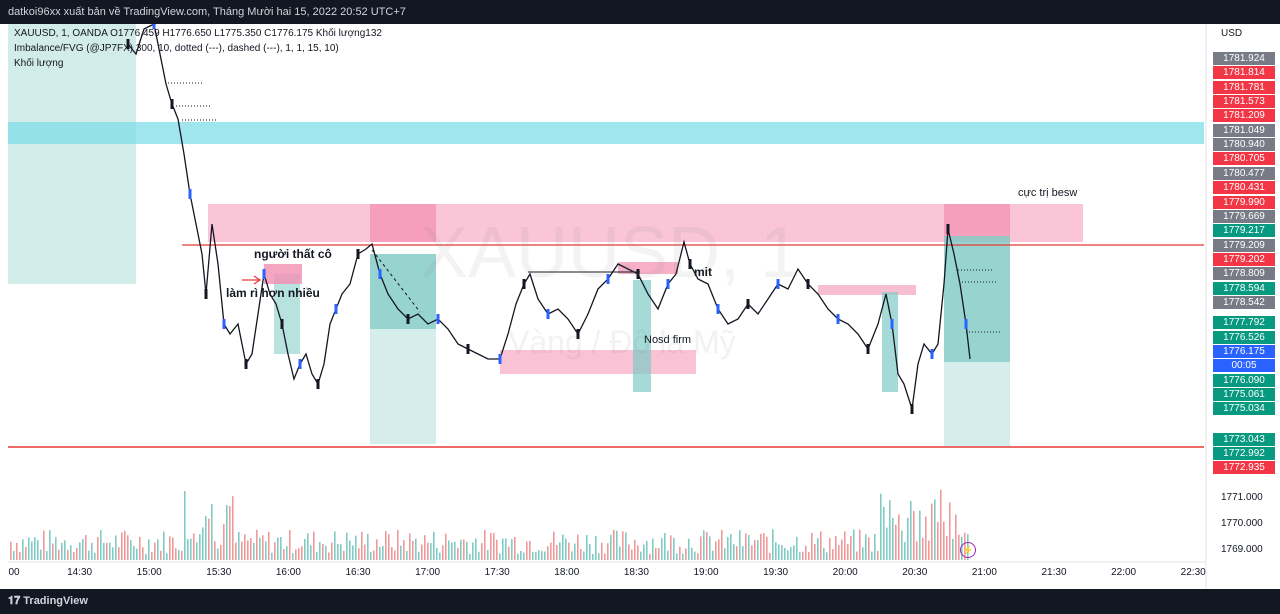  I want to click on volume-axis-tick: 1770.000, so click(1242, 523).